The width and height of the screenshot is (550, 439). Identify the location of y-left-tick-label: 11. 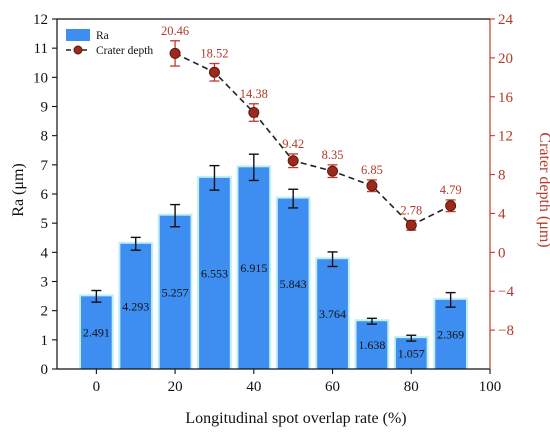
(41, 49).